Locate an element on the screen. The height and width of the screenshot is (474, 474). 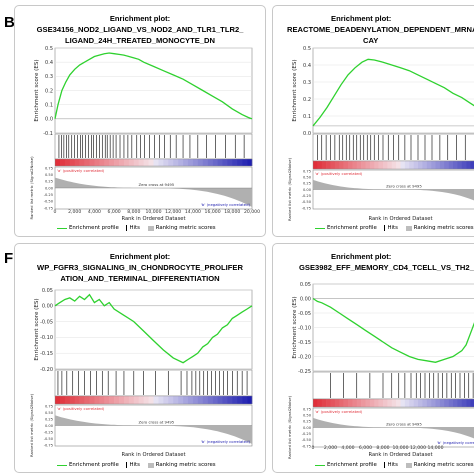
enrichment-profile-line is located at coordinates (153, 86).